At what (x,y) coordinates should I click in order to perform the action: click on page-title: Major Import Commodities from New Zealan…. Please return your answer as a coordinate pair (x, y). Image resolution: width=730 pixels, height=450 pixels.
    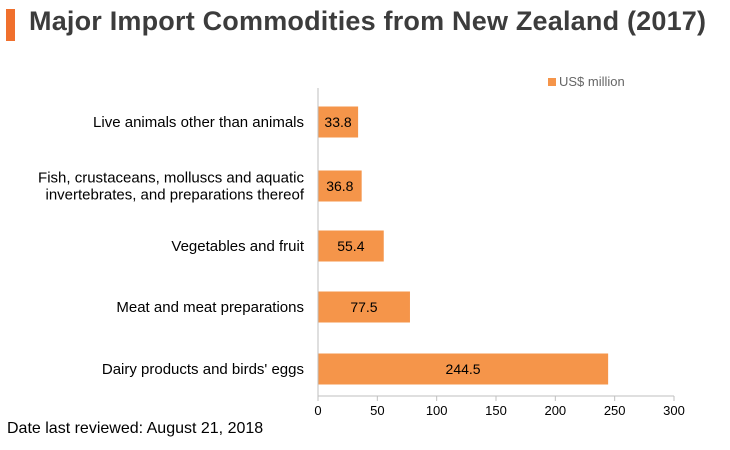
    Looking at the image, I should click on (368, 21).